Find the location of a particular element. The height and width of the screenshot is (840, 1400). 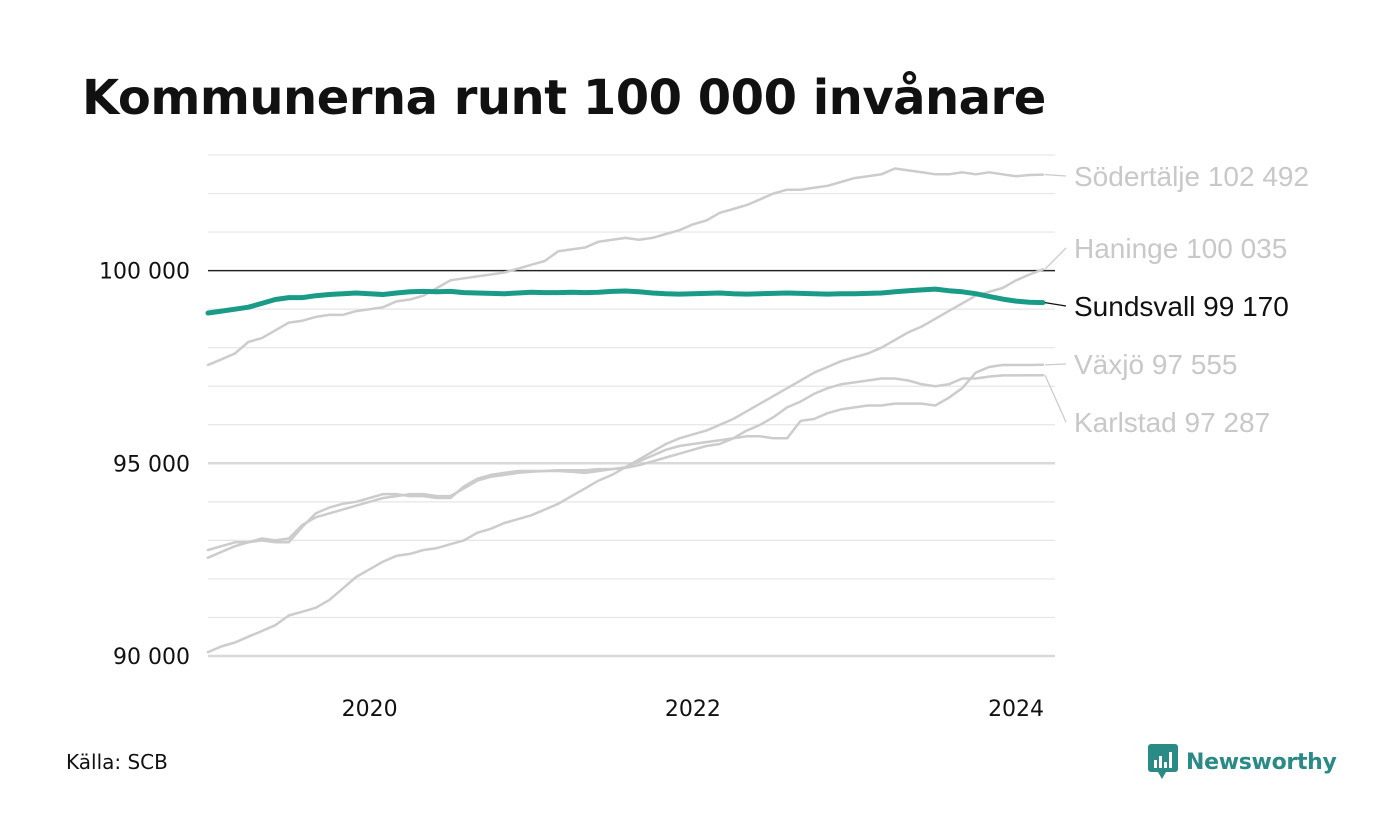

series-line-södertälje is located at coordinates (625, 267).